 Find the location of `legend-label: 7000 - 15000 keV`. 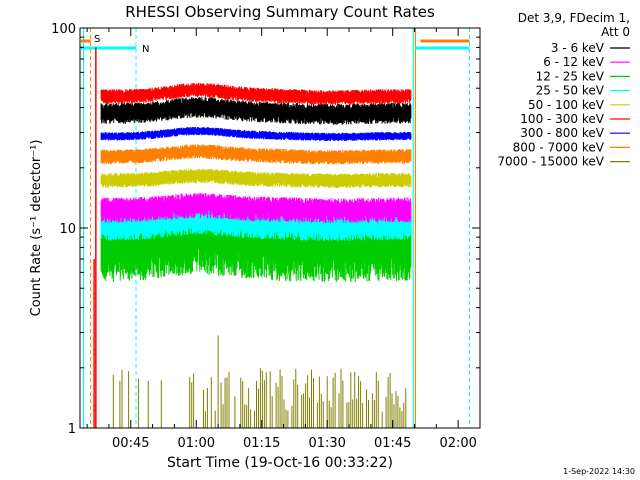

legend-label: 7000 - 15000 keV is located at coordinates (550, 162).